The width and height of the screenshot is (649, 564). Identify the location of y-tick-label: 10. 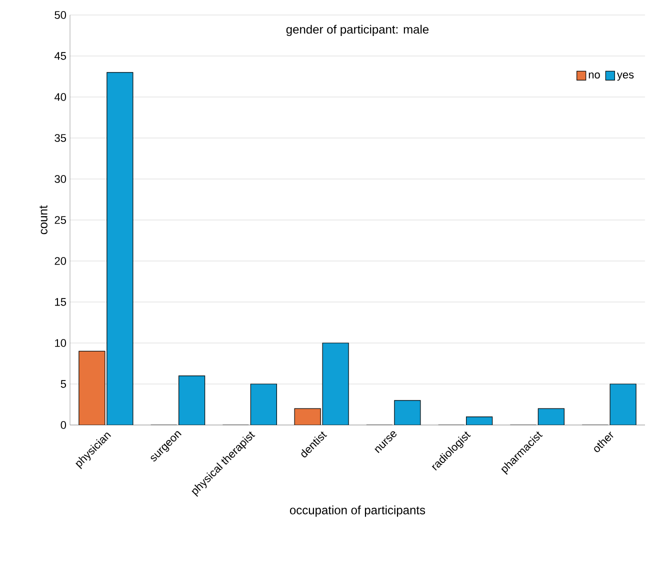
(60, 343).